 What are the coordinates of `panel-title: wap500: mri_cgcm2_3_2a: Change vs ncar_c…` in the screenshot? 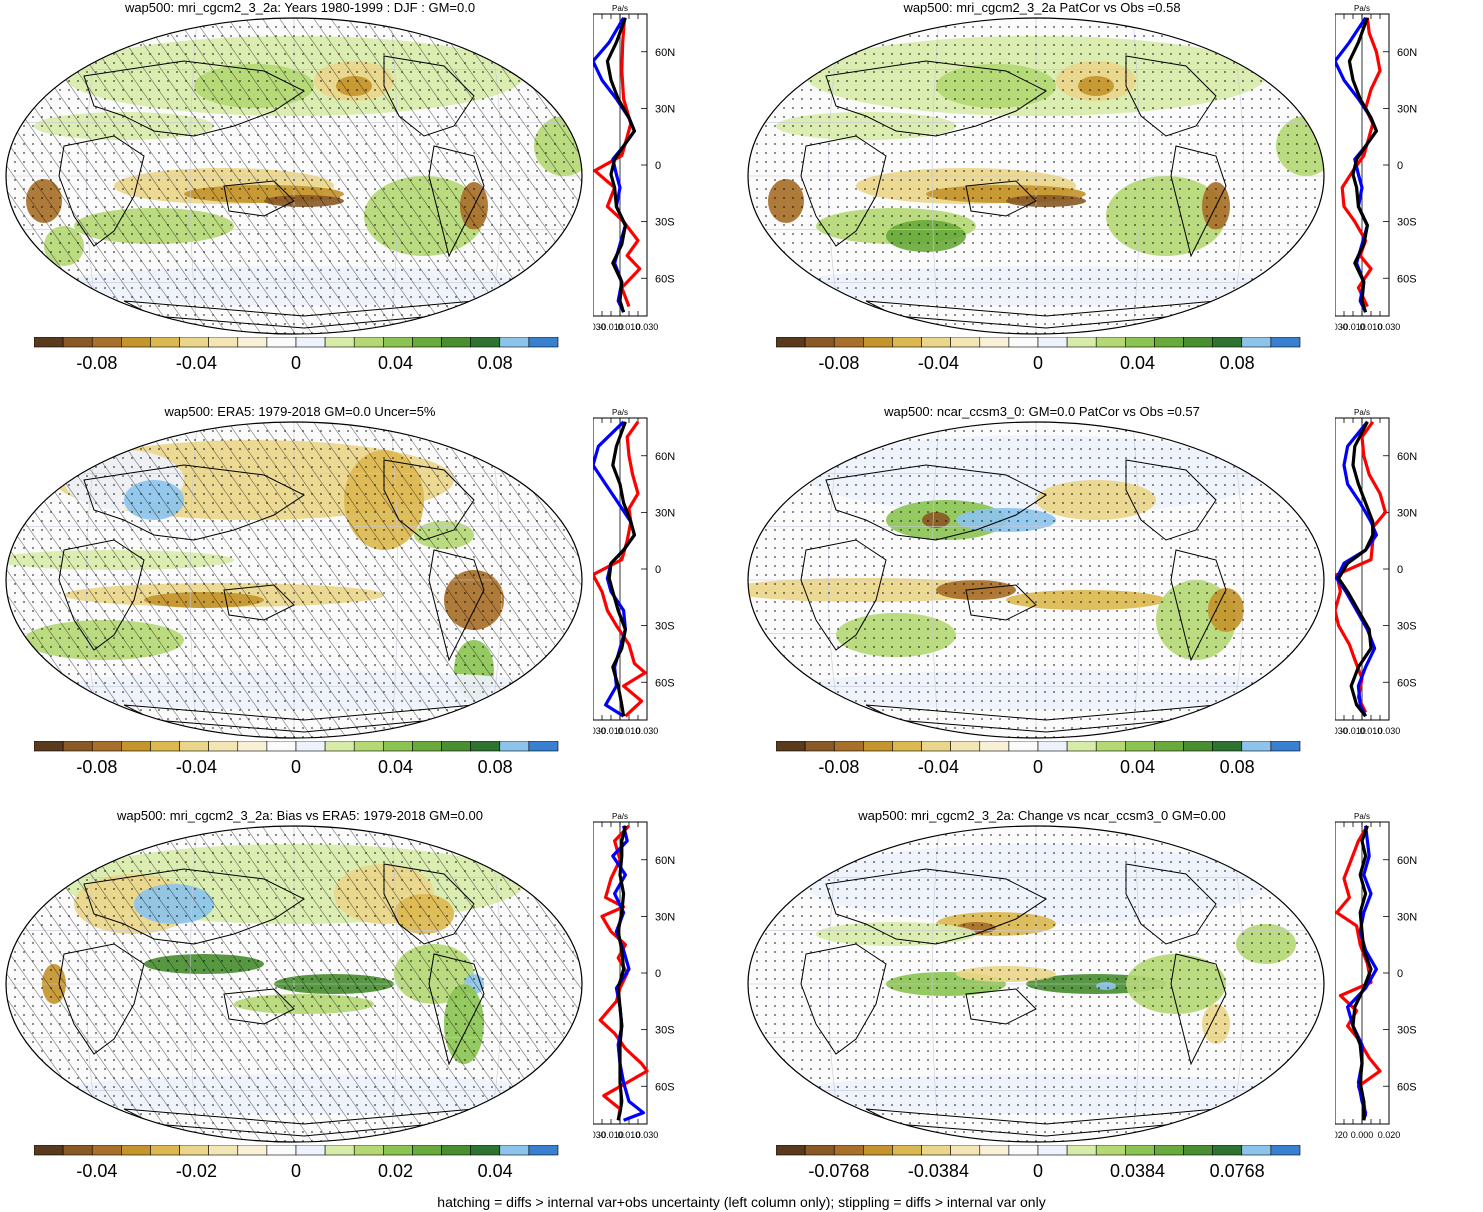 It's located at (1042, 815).